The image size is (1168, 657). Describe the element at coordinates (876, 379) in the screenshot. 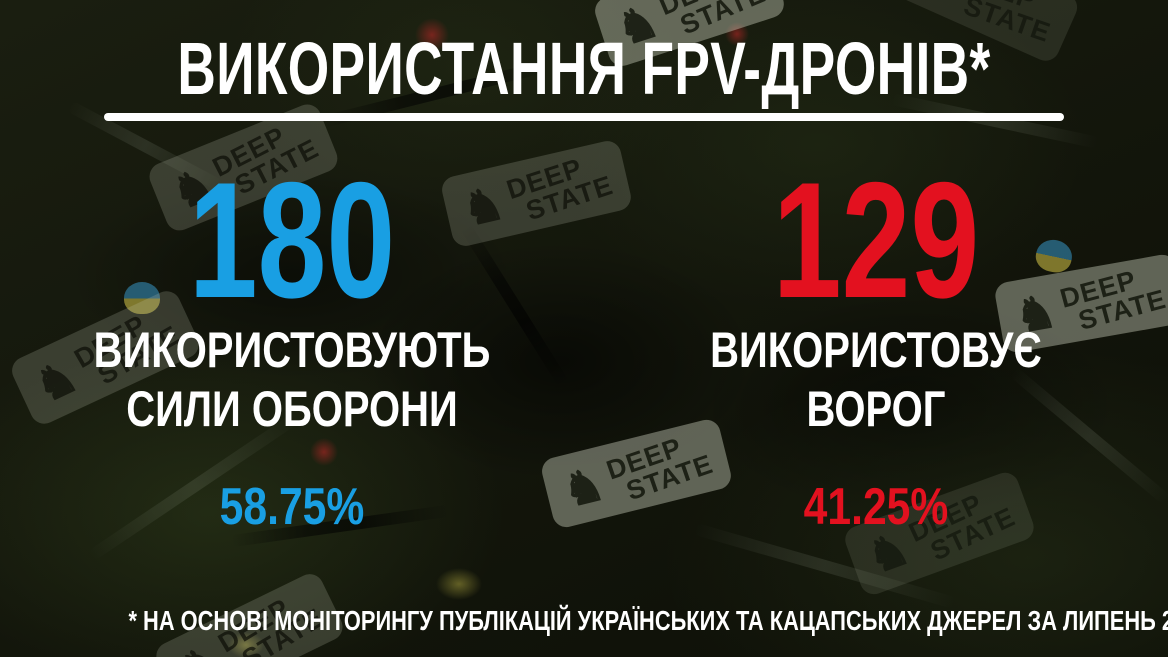

I see `enemy-label: ВИКОРИСТОВУЄ ВОРОГ` at that location.